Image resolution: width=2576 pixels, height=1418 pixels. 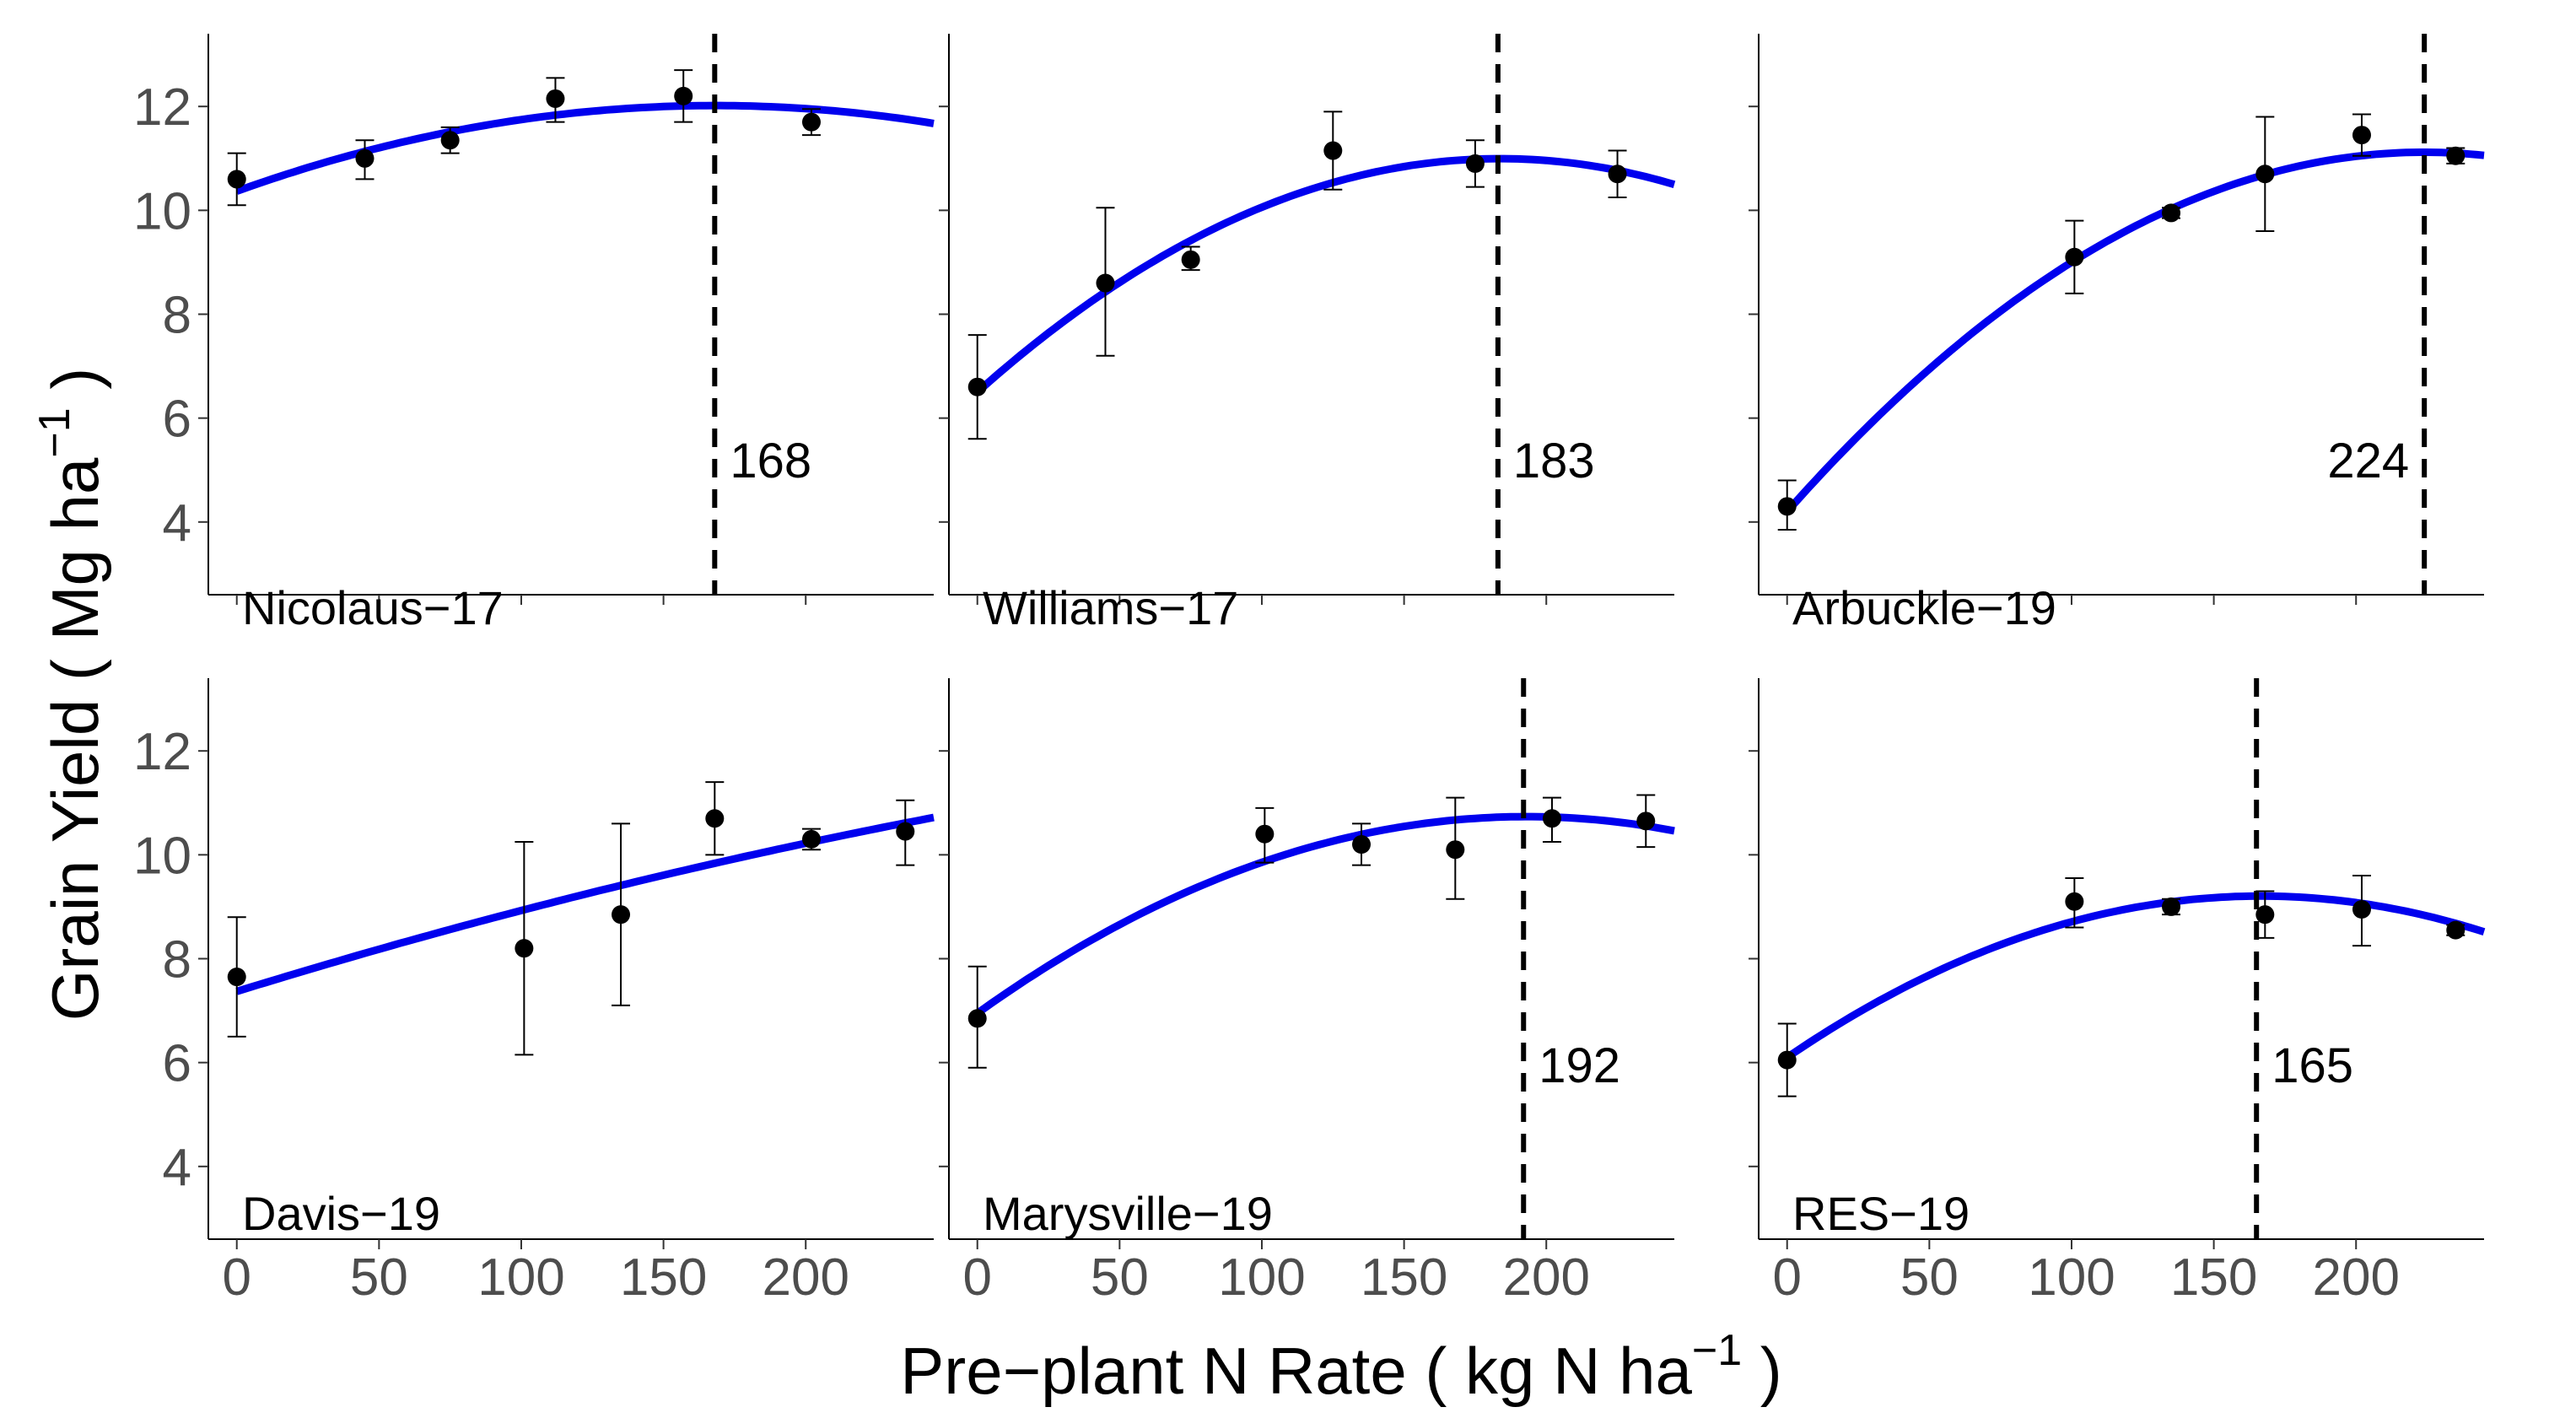 What do you see at coordinates (566, 334) in the screenshot?
I see `panel-0: 168 Nicolaus−17` at bounding box center [566, 334].